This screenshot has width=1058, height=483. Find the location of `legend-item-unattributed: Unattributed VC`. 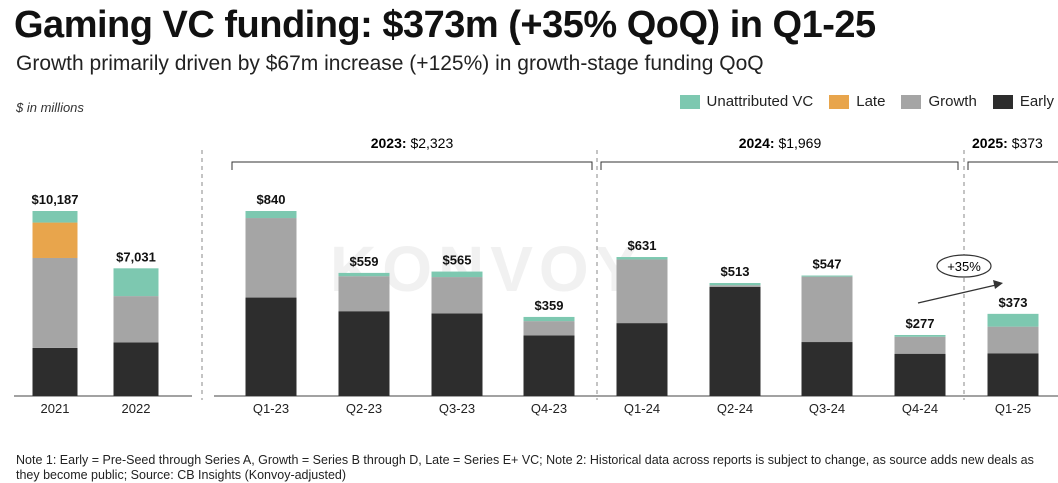

legend-item-unattributed: Unattributed VC is located at coordinates (746, 101).